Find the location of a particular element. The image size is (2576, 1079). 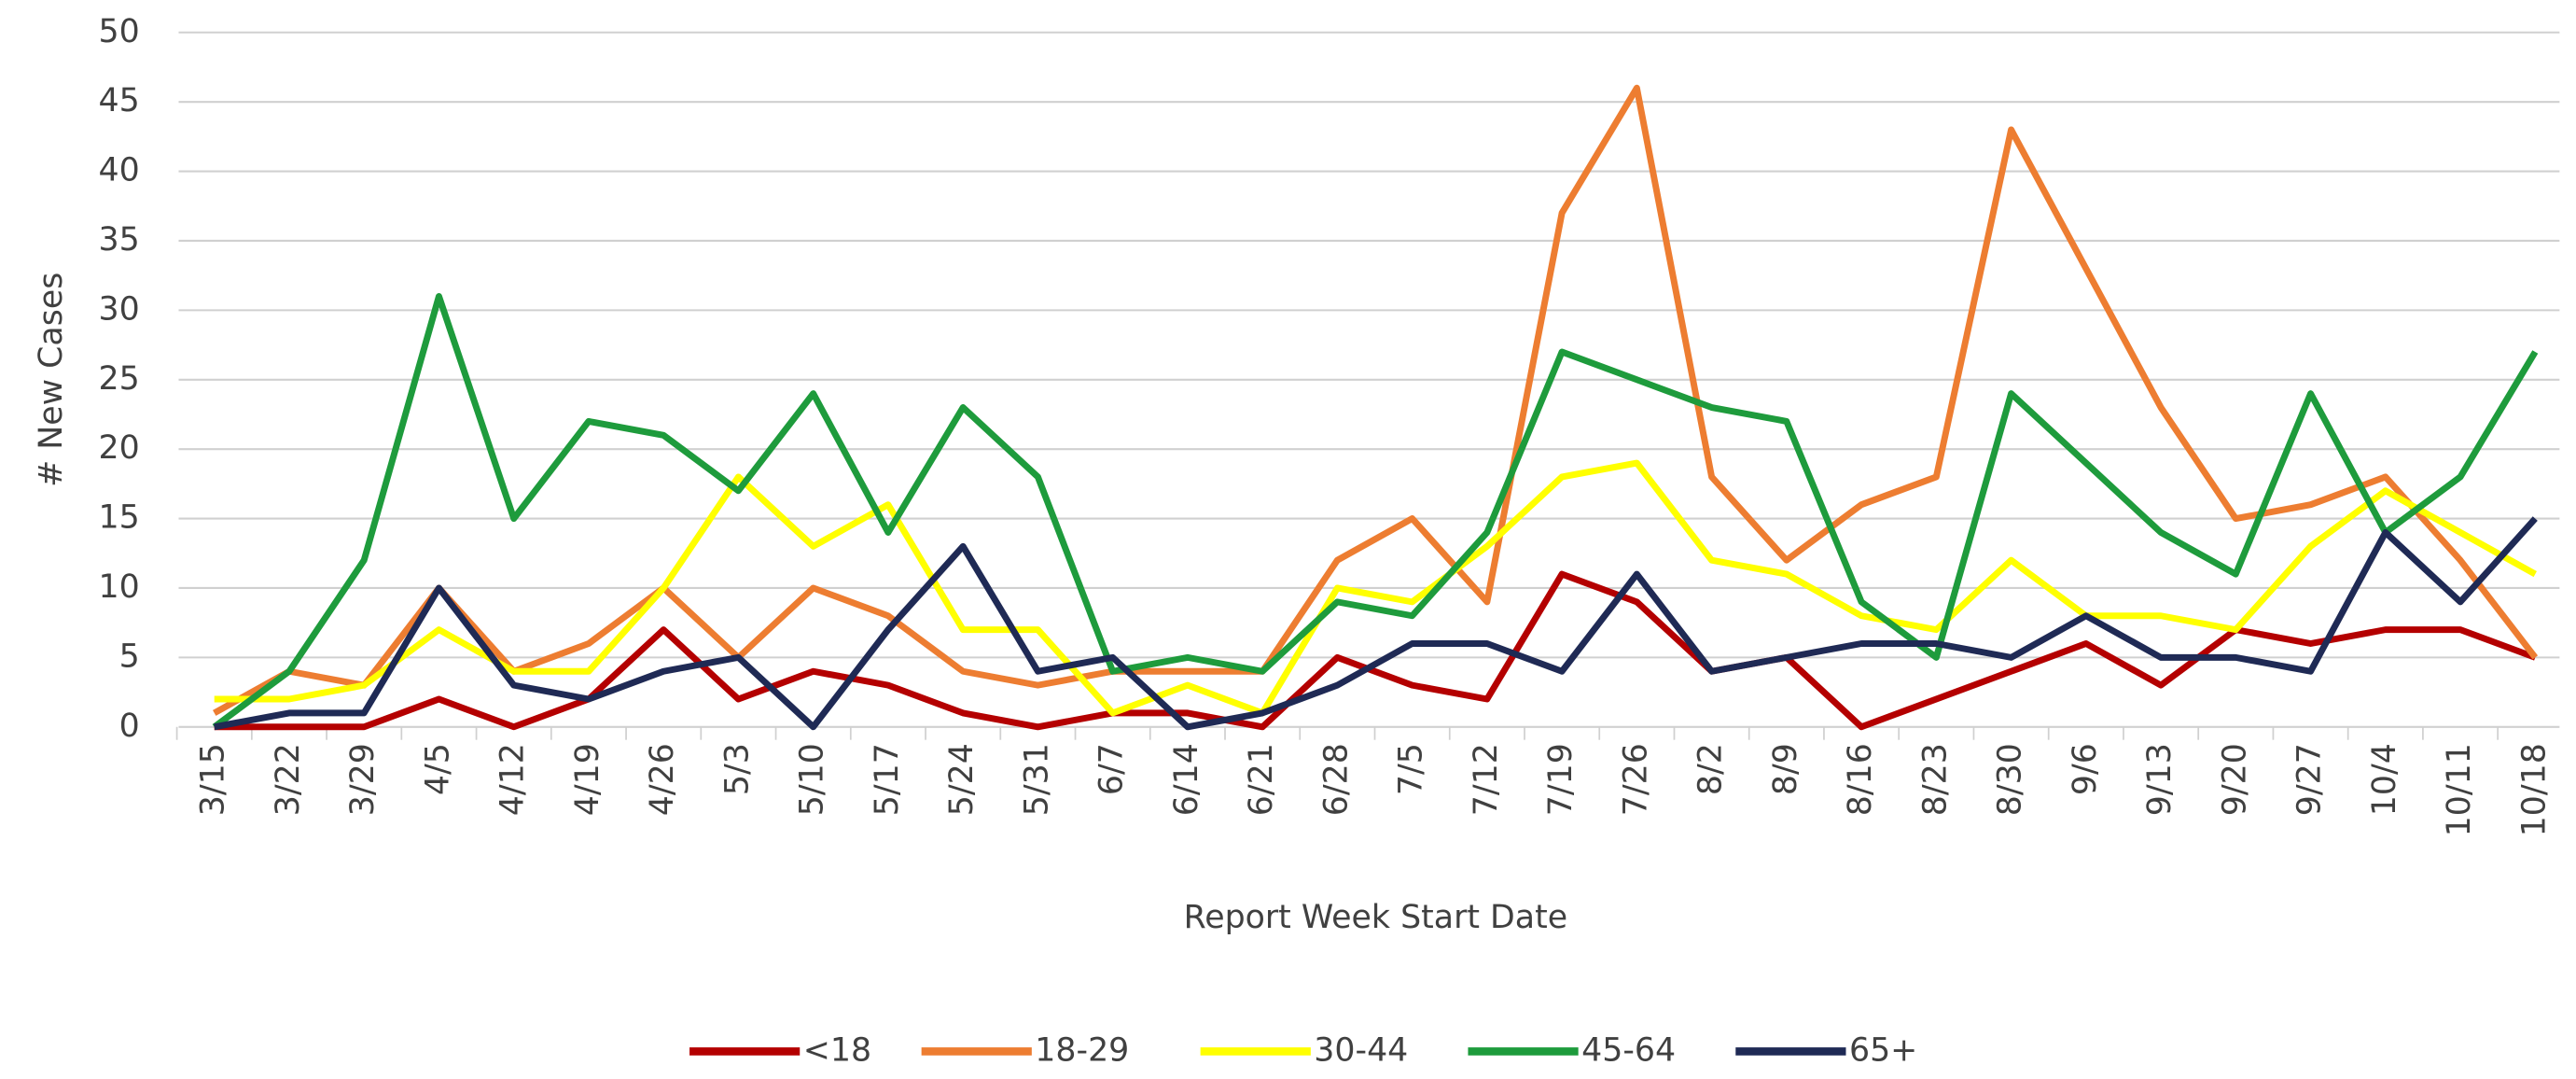

x-tick-label: 6/21 is located at coordinates (1261, 780).